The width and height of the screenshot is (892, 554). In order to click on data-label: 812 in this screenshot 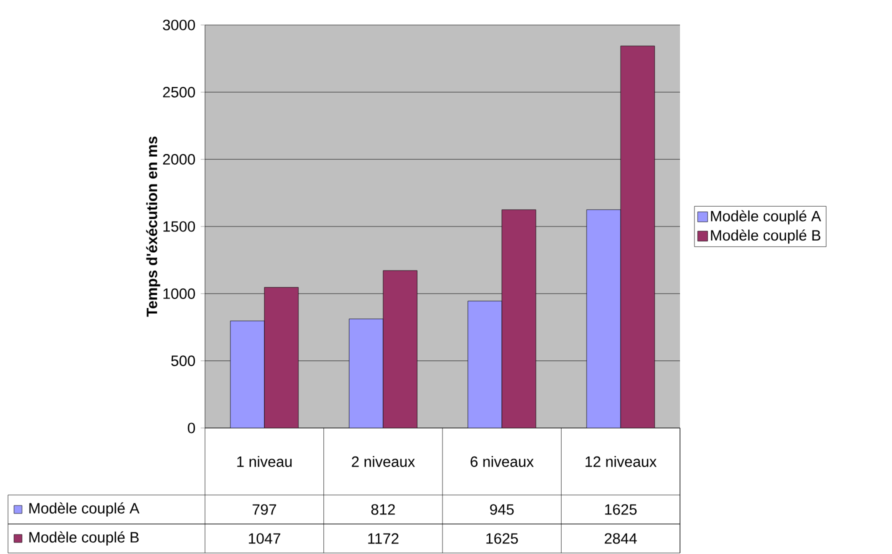, I will do `click(383, 509)`.